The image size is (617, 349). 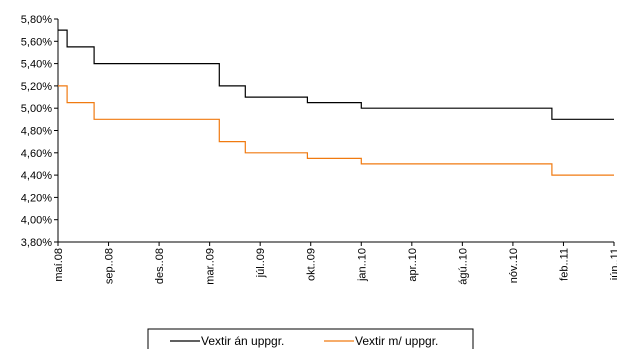 I want to click on x-tick-label: jún..11, so click(x=613, y=264).